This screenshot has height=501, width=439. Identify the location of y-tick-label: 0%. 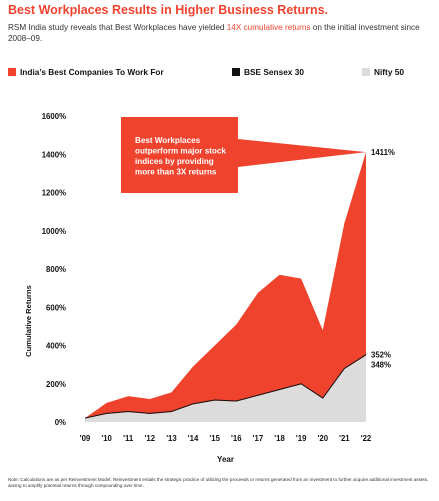
(60, 422).